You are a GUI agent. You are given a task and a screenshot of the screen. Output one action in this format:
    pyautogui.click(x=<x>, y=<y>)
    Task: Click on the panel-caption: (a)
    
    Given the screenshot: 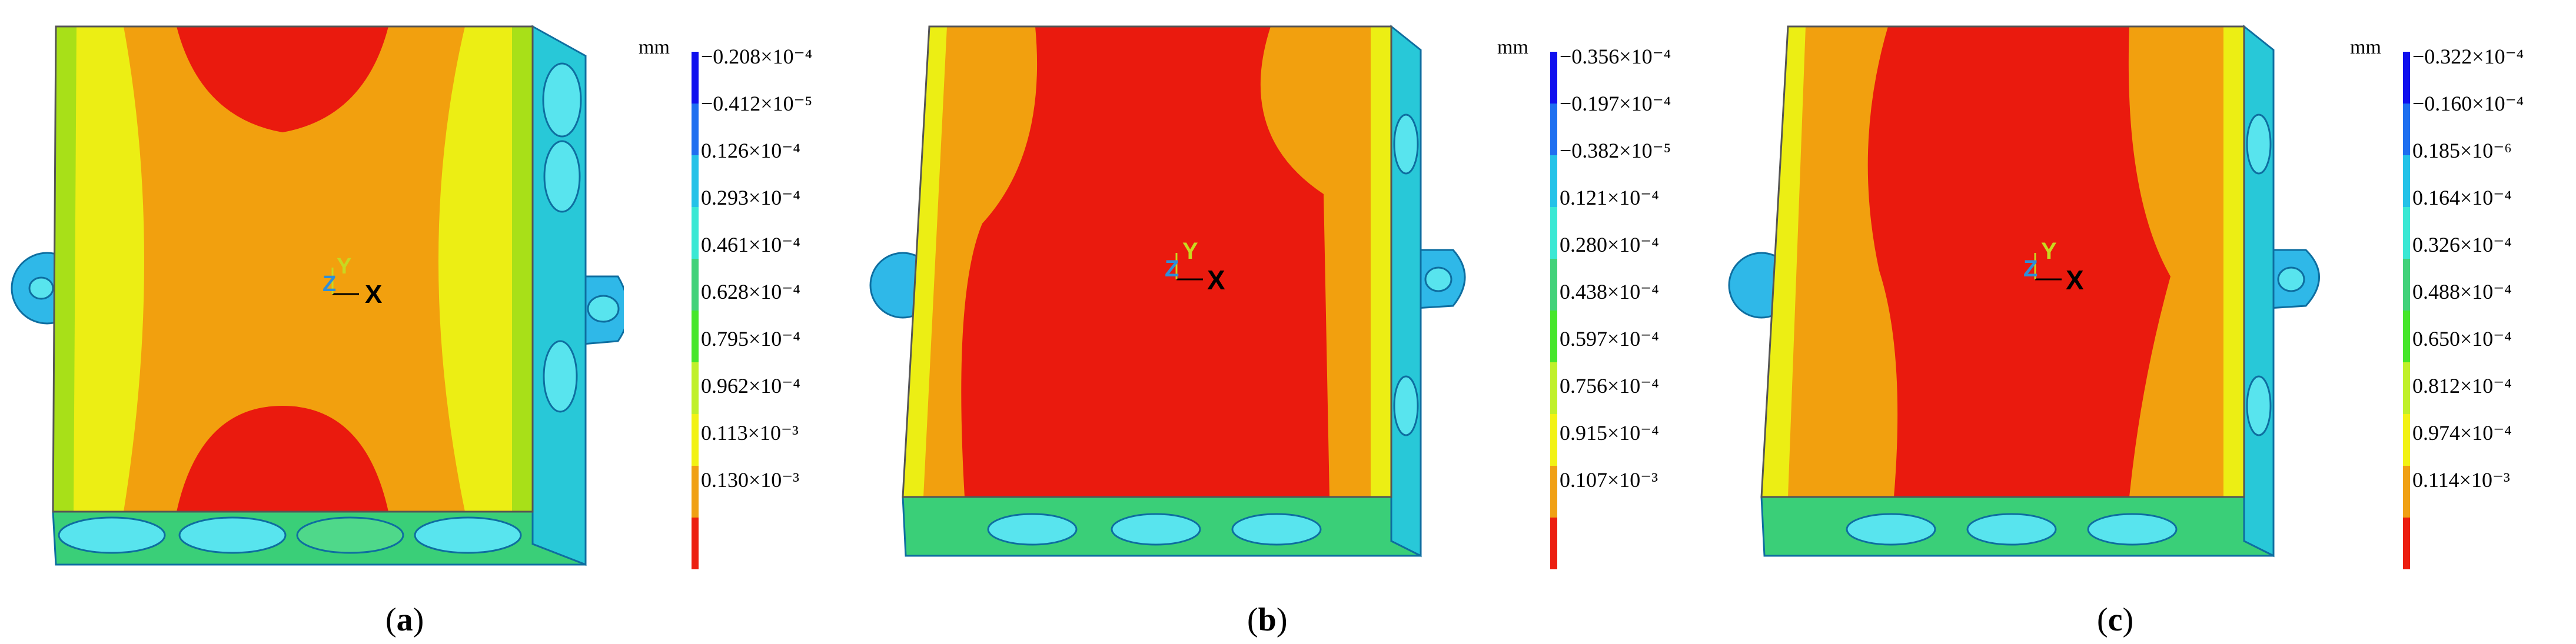 What is the action you would take?
    pyautogui.click(x=404, y=620)
    